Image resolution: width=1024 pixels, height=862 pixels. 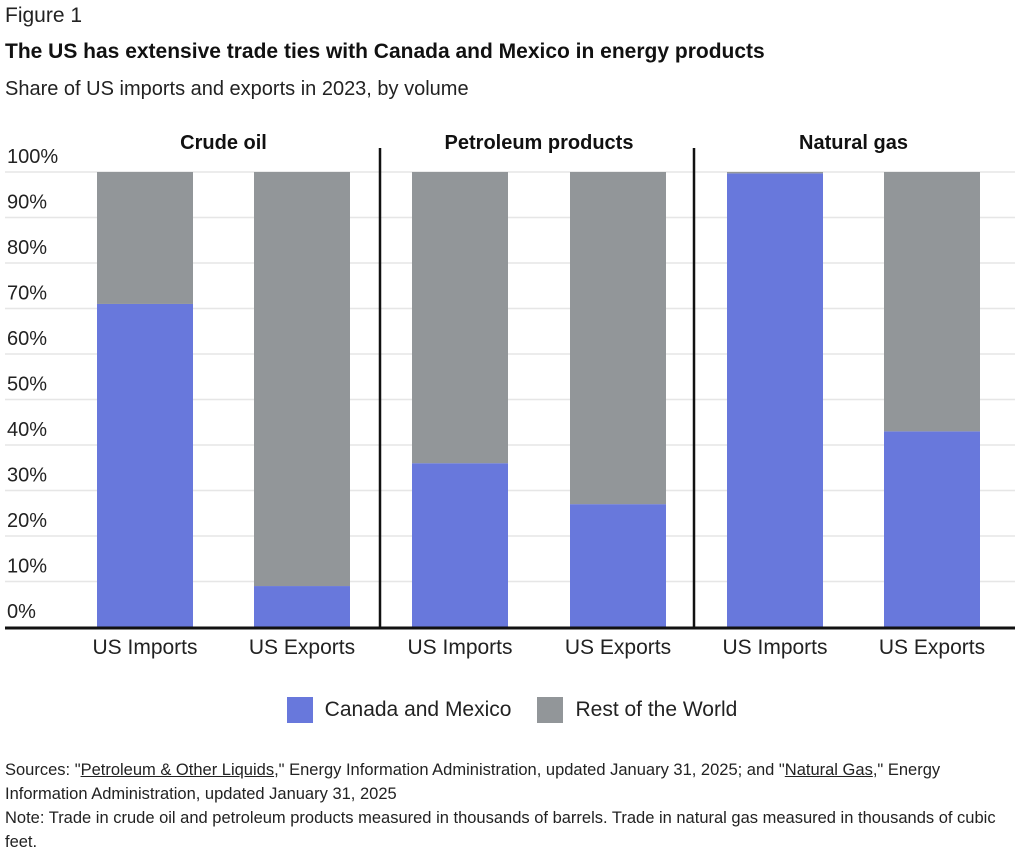 I want to click on y-tick-label: 40%, so click(x=27, y=430).